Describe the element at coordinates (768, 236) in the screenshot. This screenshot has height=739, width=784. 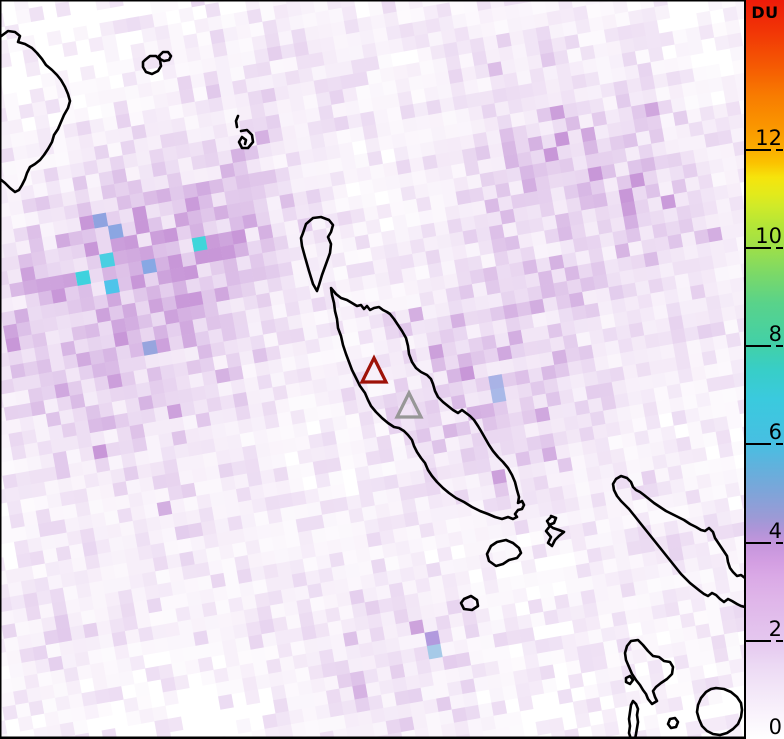
I see `colorbar-tick-label-10: 10` at that location.